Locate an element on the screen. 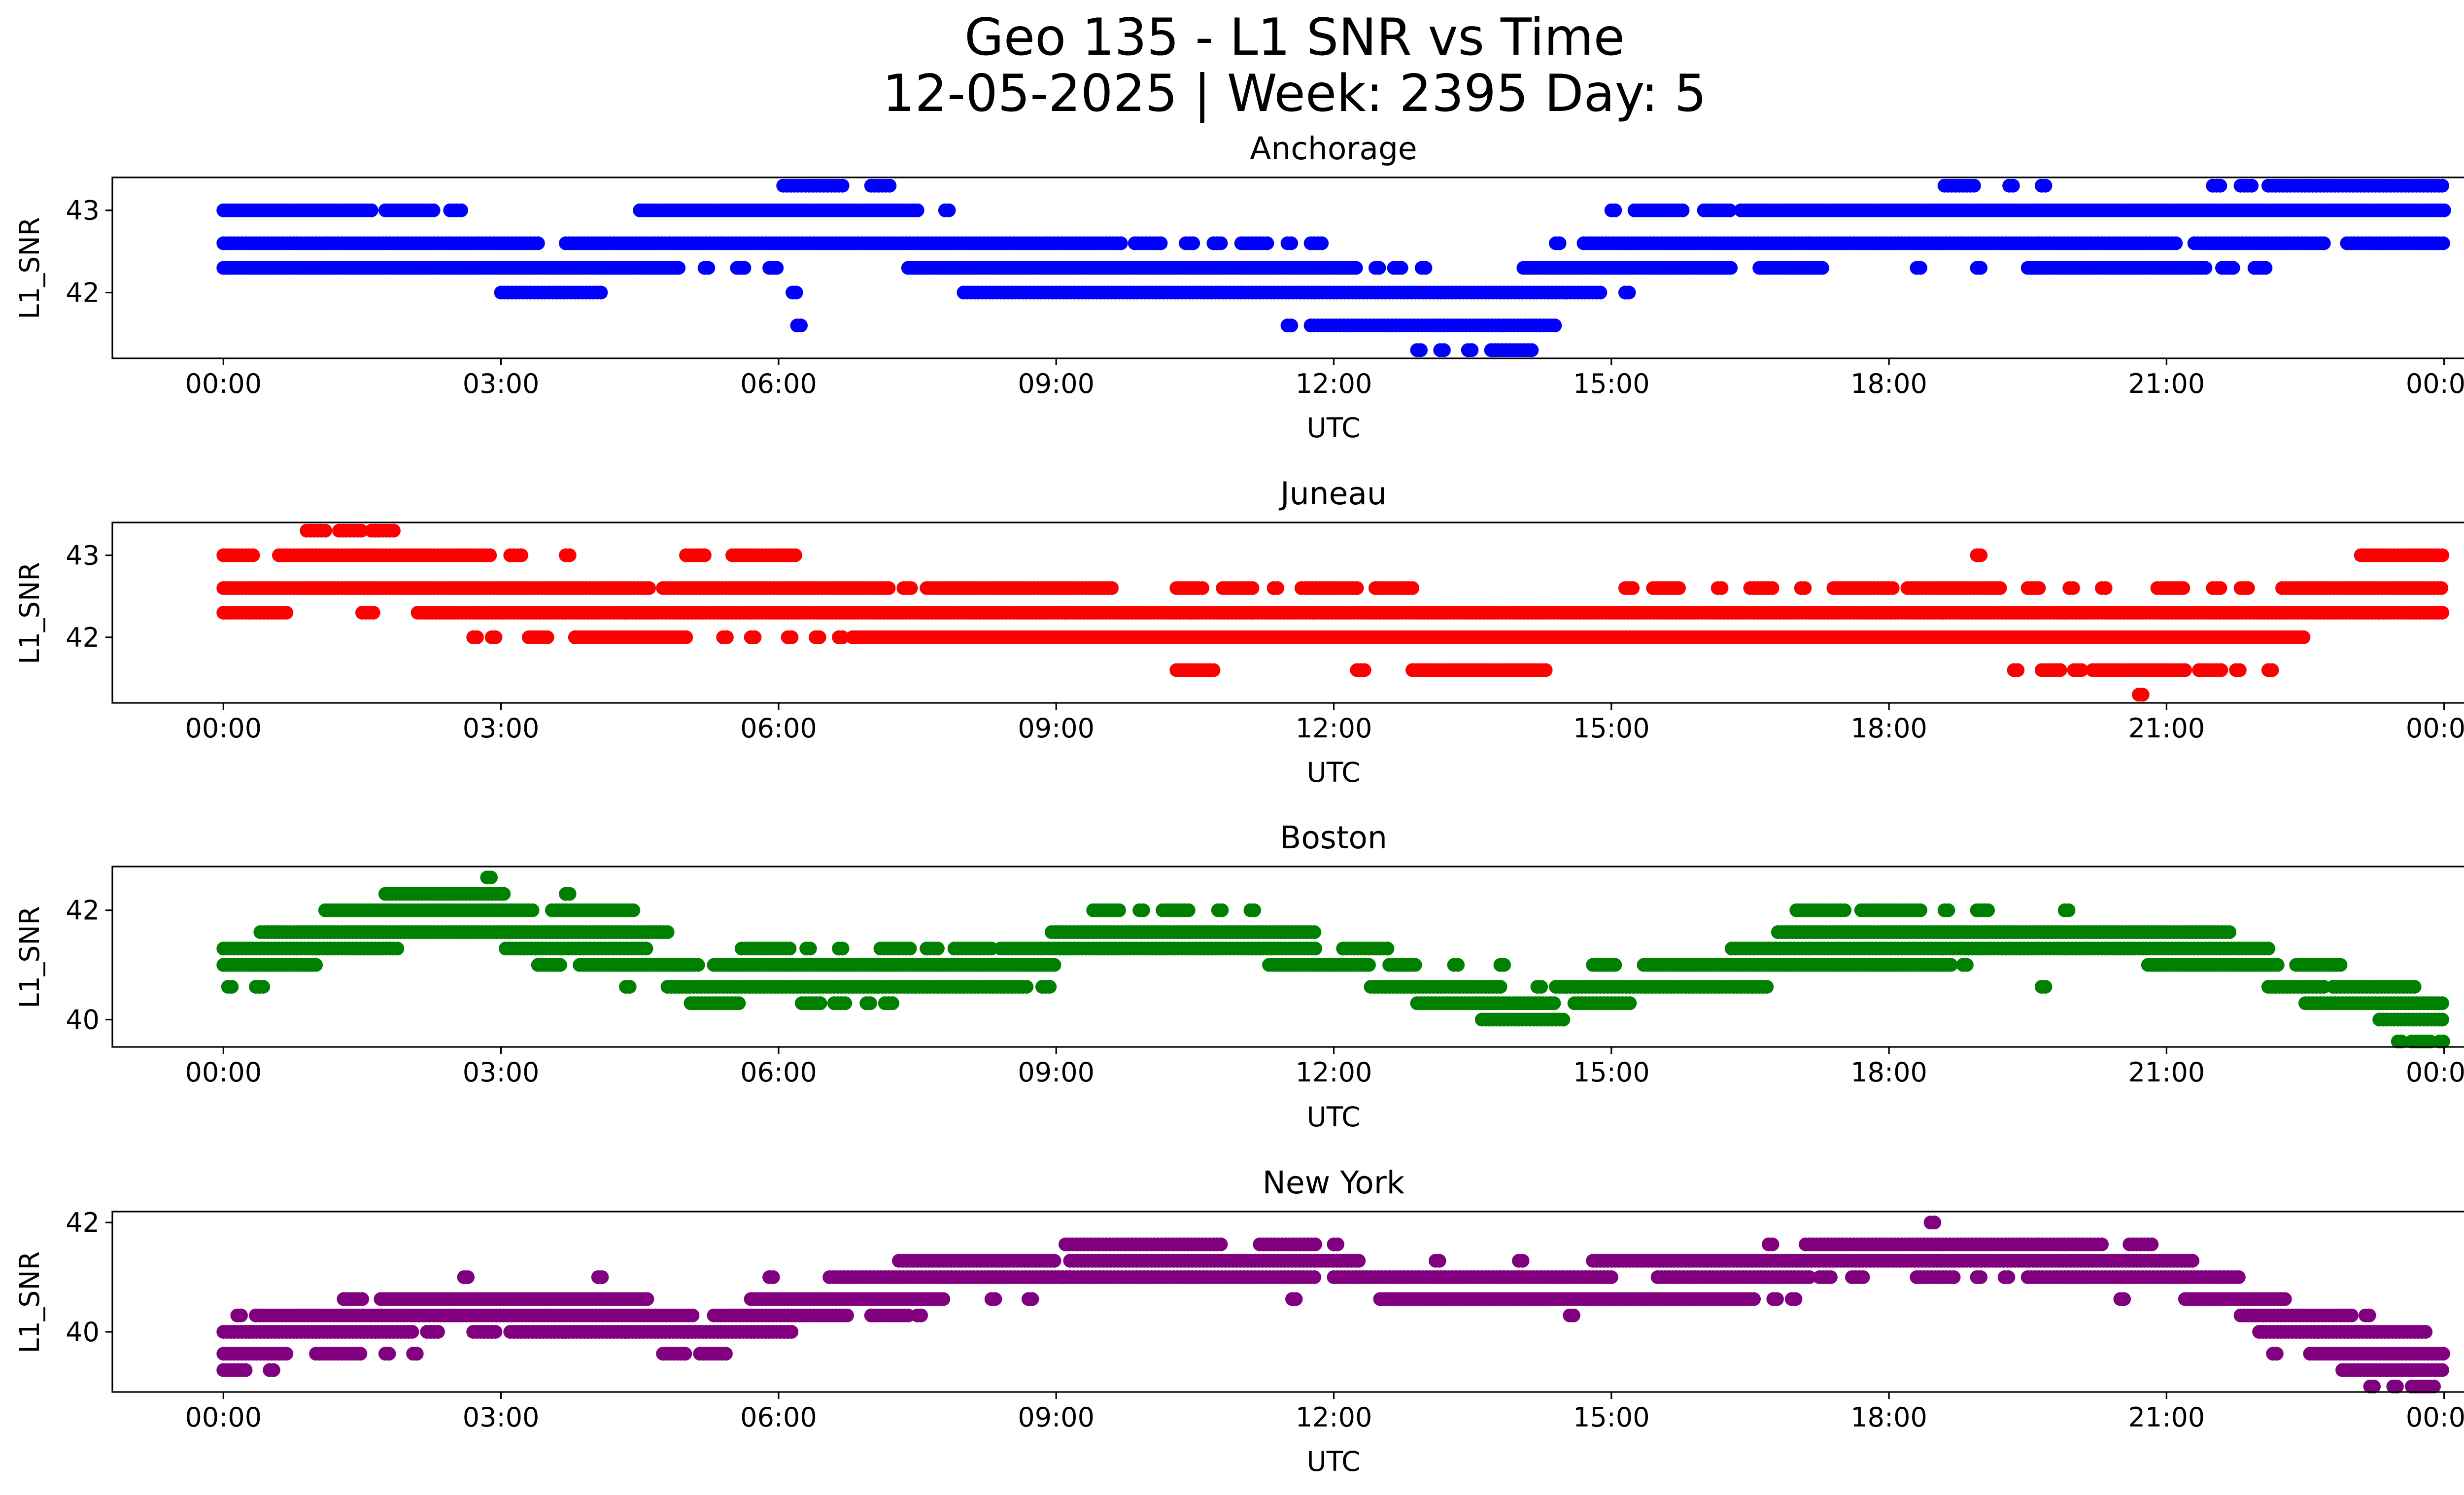 The width and height of the screenshot is (2464, 1495). subplot-title: Anchorage is located at coordinates (1333, 149).